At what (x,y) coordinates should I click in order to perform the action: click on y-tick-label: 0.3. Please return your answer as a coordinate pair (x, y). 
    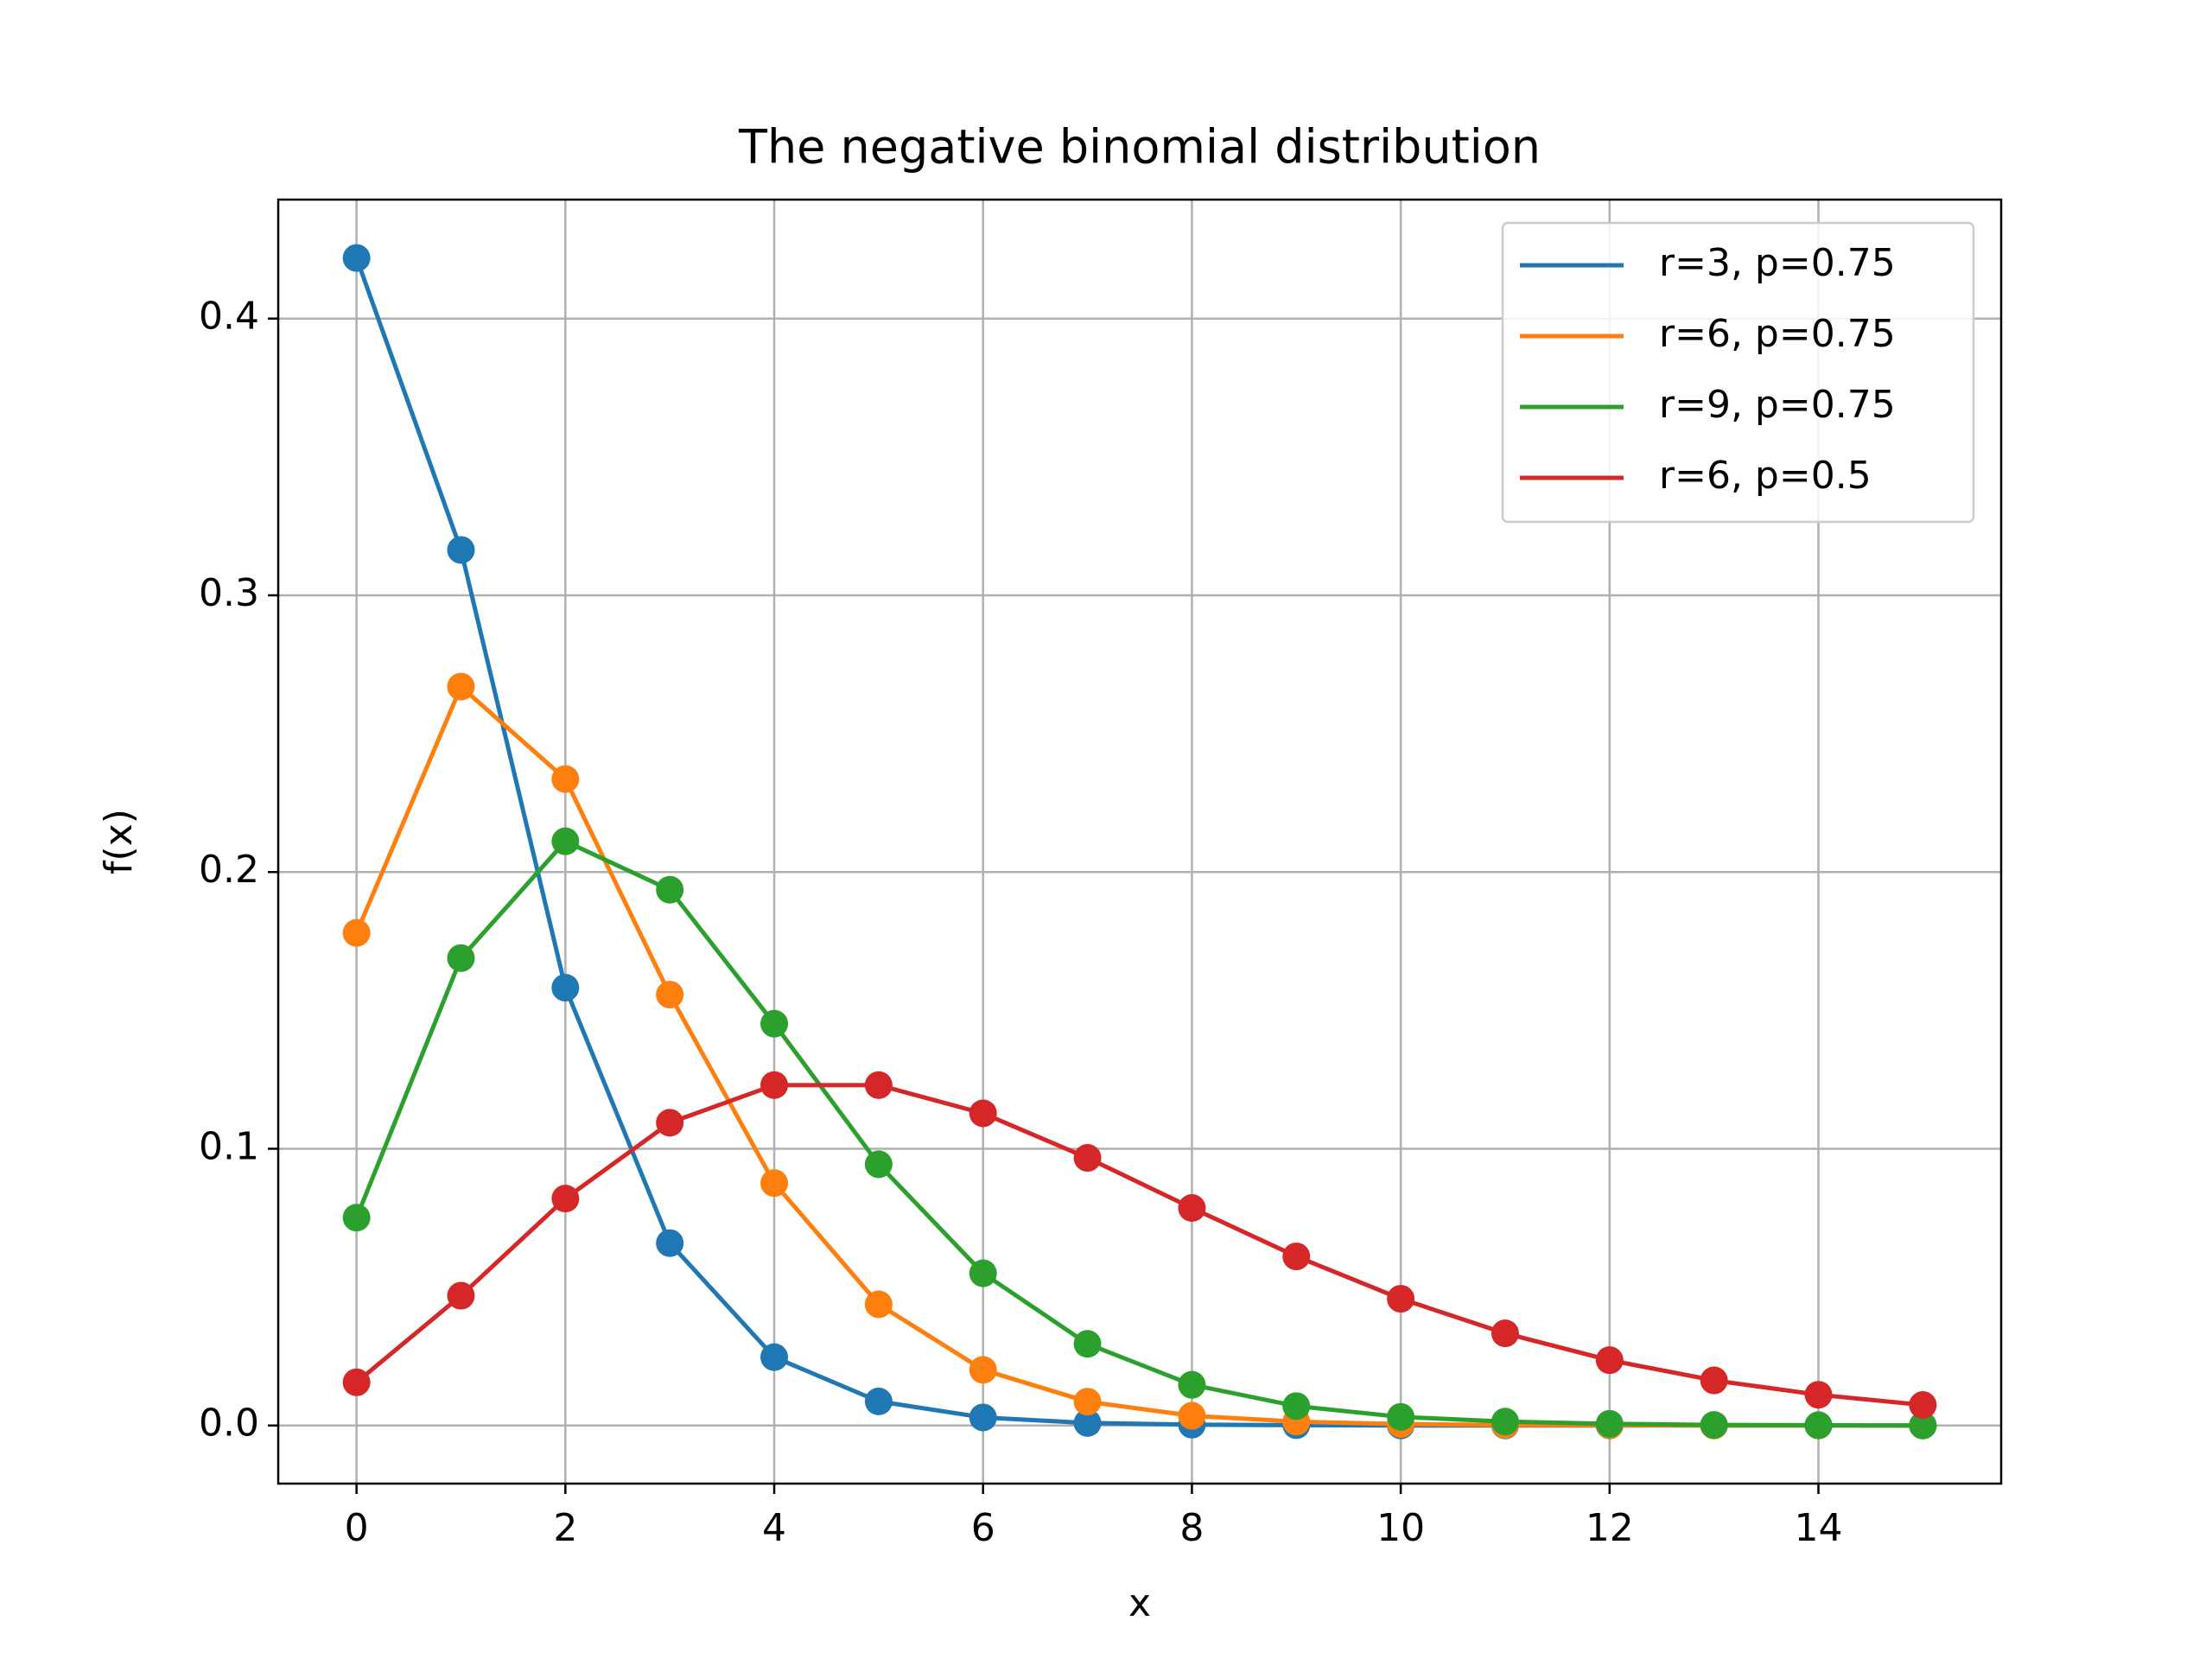
    Looking at the image, I should click on (229, 593).